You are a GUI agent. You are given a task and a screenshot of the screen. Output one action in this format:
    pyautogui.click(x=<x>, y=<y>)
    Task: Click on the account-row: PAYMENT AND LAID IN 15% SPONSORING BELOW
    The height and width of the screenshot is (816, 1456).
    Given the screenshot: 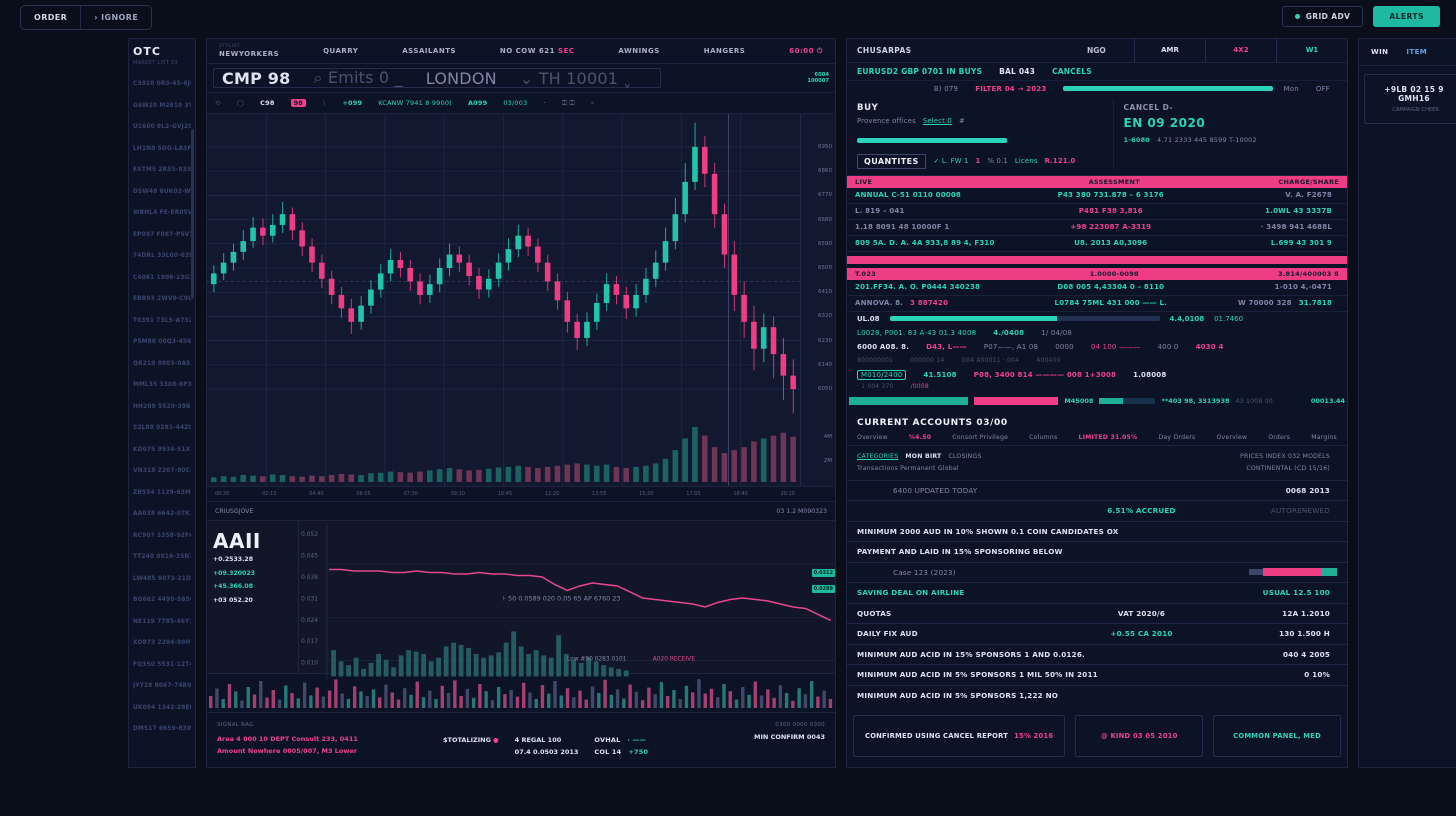 What is the action you would take?
    pyautogui.click(x=1097, y=551)
    